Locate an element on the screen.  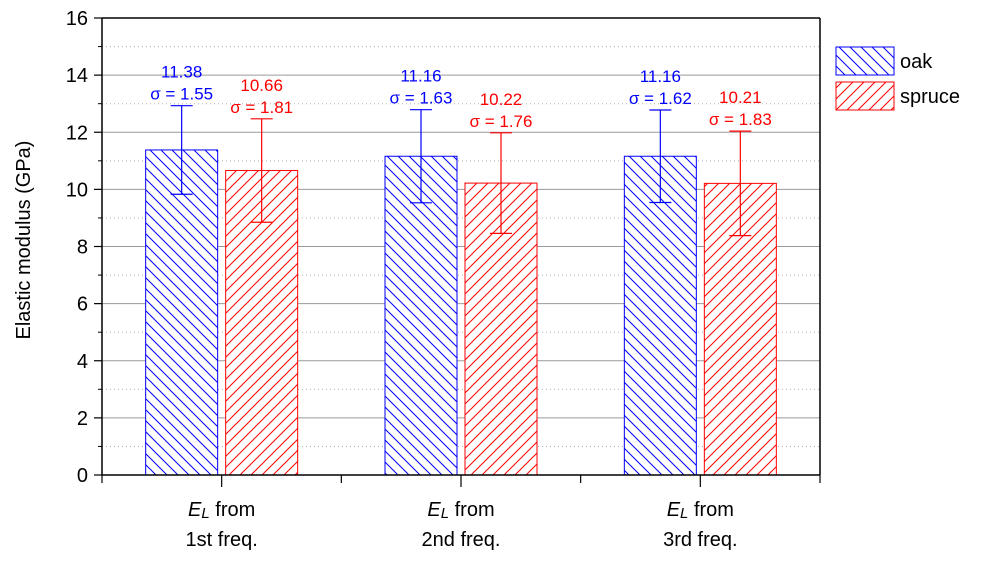
legend-swatch-oak is located at coordinates (865, 61).